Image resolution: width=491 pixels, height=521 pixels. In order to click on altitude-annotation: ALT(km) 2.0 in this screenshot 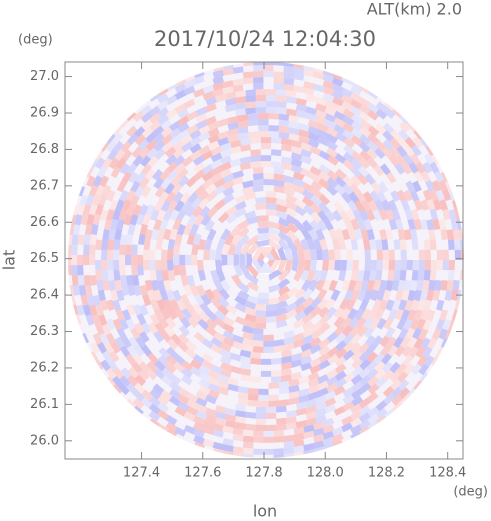, I will do `click(414, 9)`.